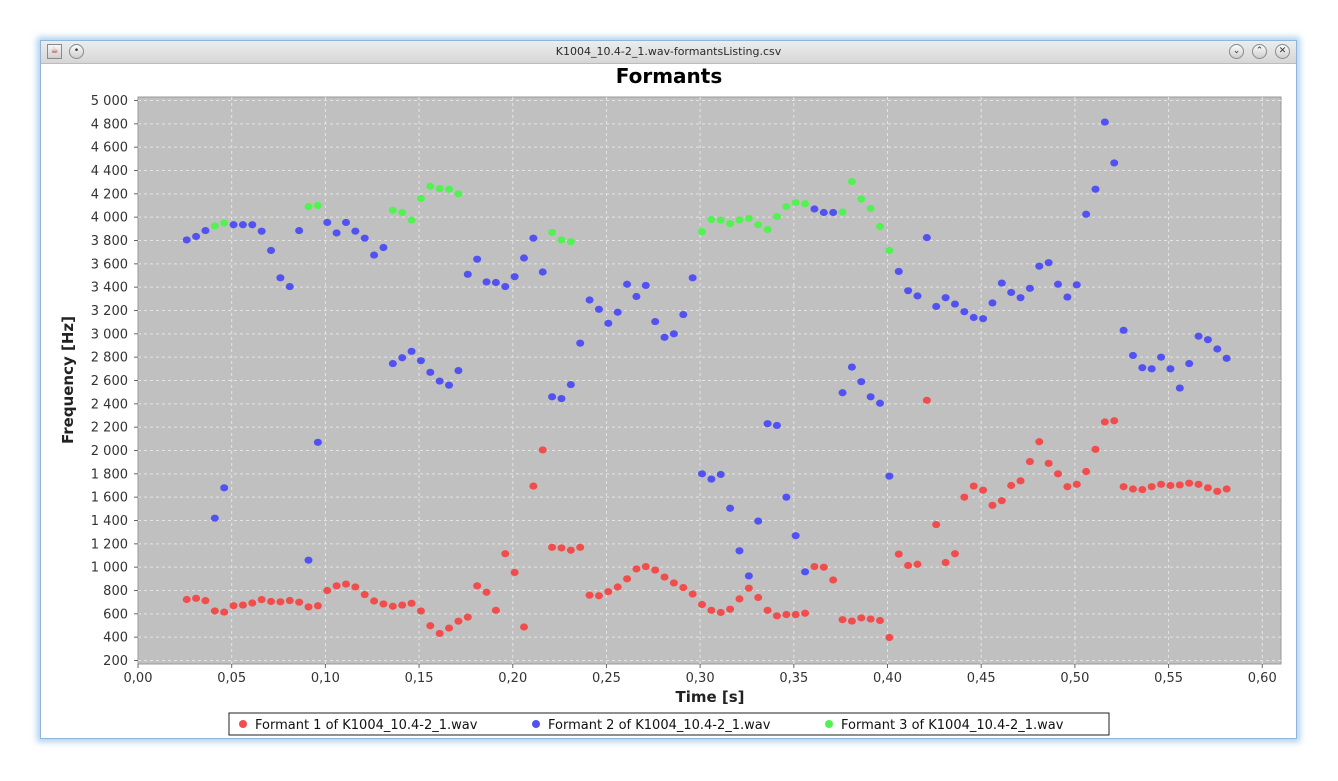  I want to click on chevron-up-icon: ⌃, so click(1259, 51).